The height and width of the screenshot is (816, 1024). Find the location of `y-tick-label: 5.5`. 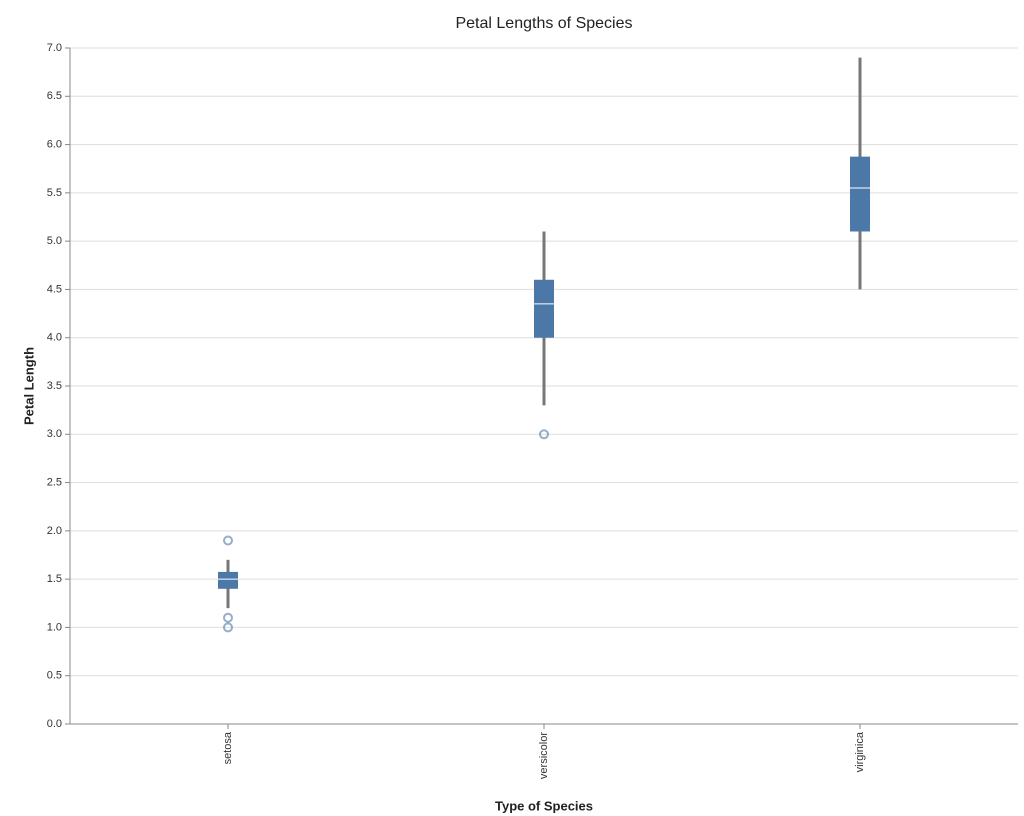

y-tick-label: 5.5 is located at coordinates (54, 193).